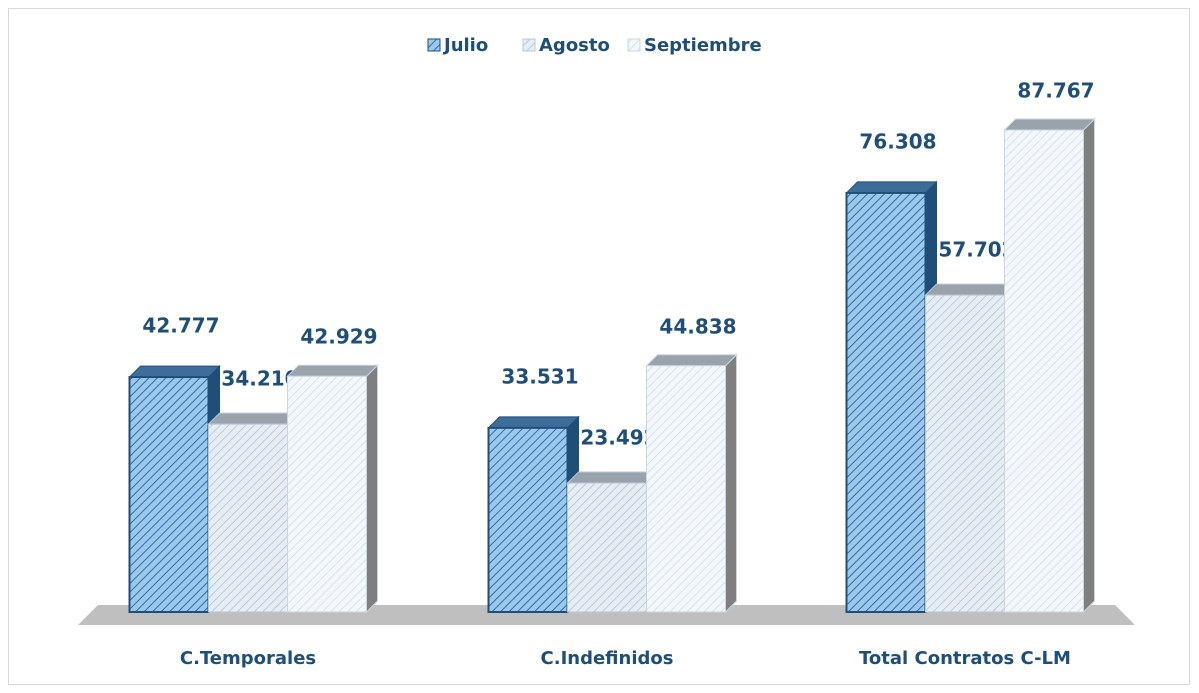 Image resolution: width=1199 pixels, height=693 pixels. I want to click on data-label: 87.767, so click(1055, 91).